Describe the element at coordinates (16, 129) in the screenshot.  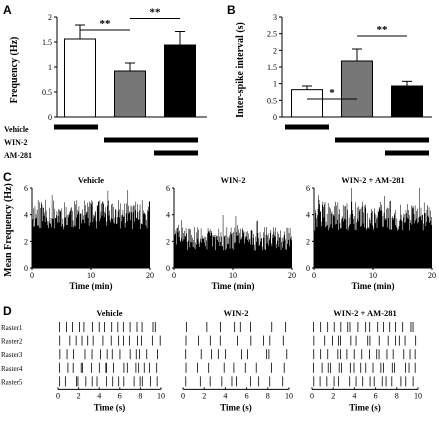
I see `legend-label-vehicle: Vehicle` at that location.